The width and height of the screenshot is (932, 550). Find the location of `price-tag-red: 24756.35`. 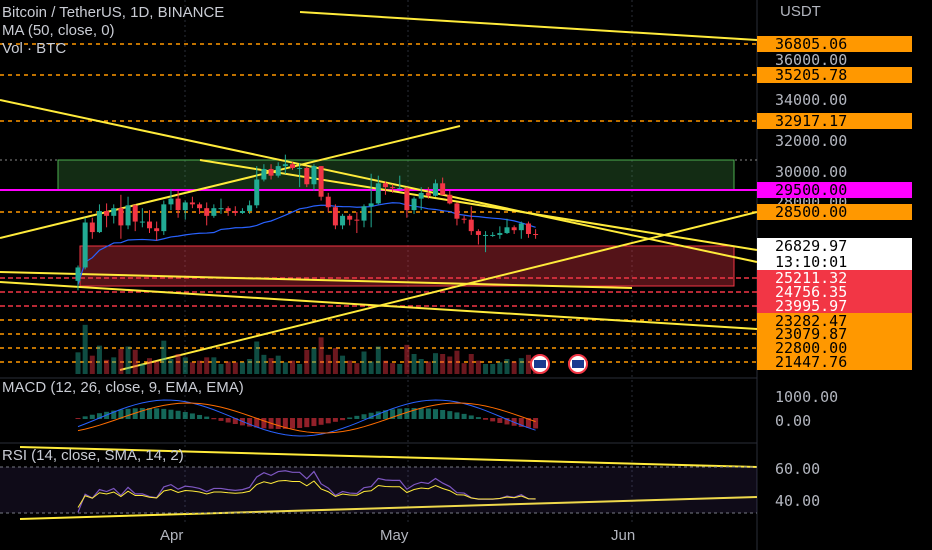

price-tag-red: 24756.35 is located at coordinates (834, 292).